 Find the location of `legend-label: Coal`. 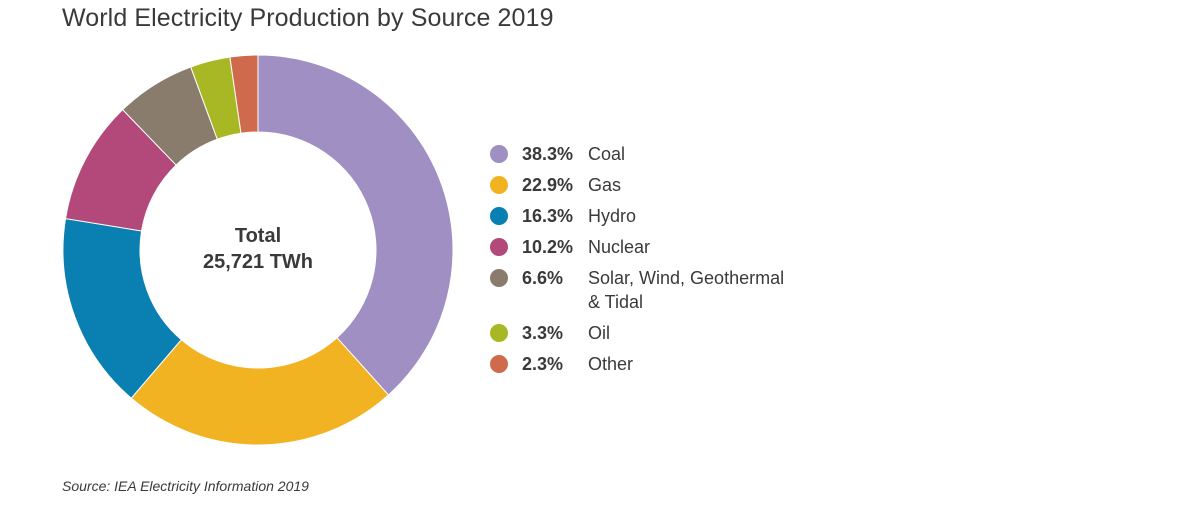

legend-label: Coal is located at coordinates (607, 154).